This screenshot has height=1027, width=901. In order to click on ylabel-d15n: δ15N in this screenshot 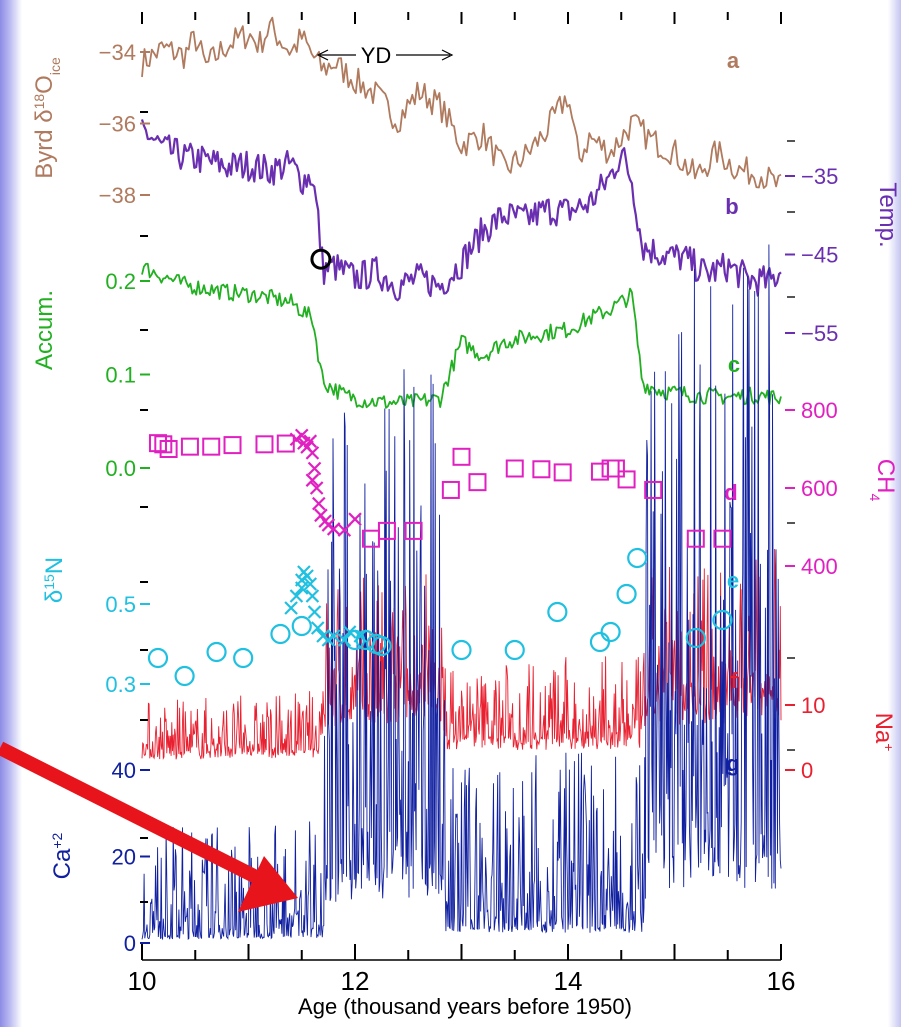, I will do `click(54, 580)`.